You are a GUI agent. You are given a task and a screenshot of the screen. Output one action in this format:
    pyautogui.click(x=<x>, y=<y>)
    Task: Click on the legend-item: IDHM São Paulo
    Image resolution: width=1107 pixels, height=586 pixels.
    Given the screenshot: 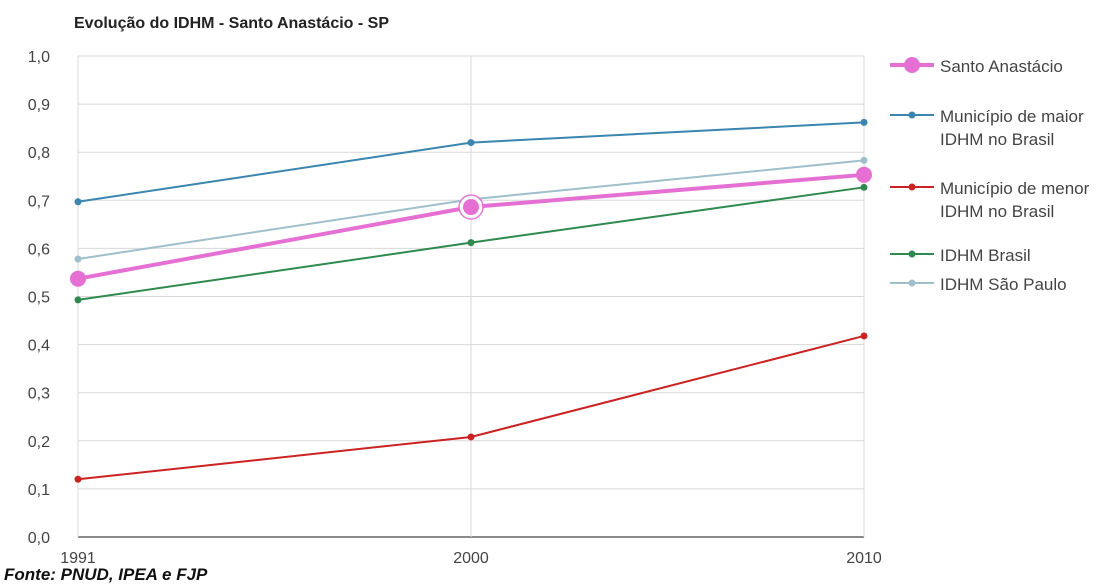 What is the action you would take?
    pyautogui.click(x=998, y=284)
    